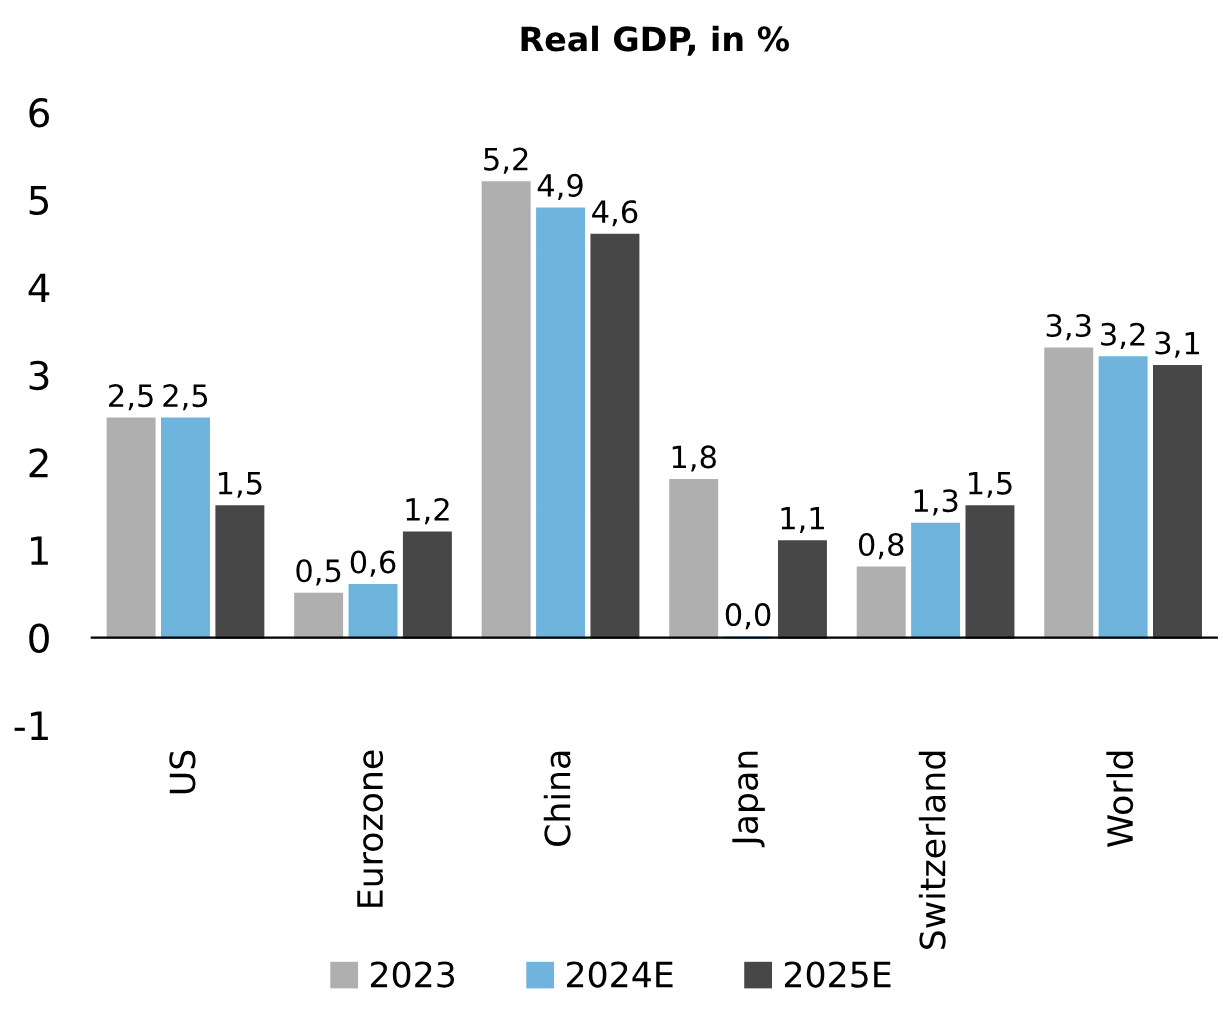  What do you see at coordinates (373, 563) in the screenshot?
I see `data-label: 0,6` at bounding box center [373, 563].